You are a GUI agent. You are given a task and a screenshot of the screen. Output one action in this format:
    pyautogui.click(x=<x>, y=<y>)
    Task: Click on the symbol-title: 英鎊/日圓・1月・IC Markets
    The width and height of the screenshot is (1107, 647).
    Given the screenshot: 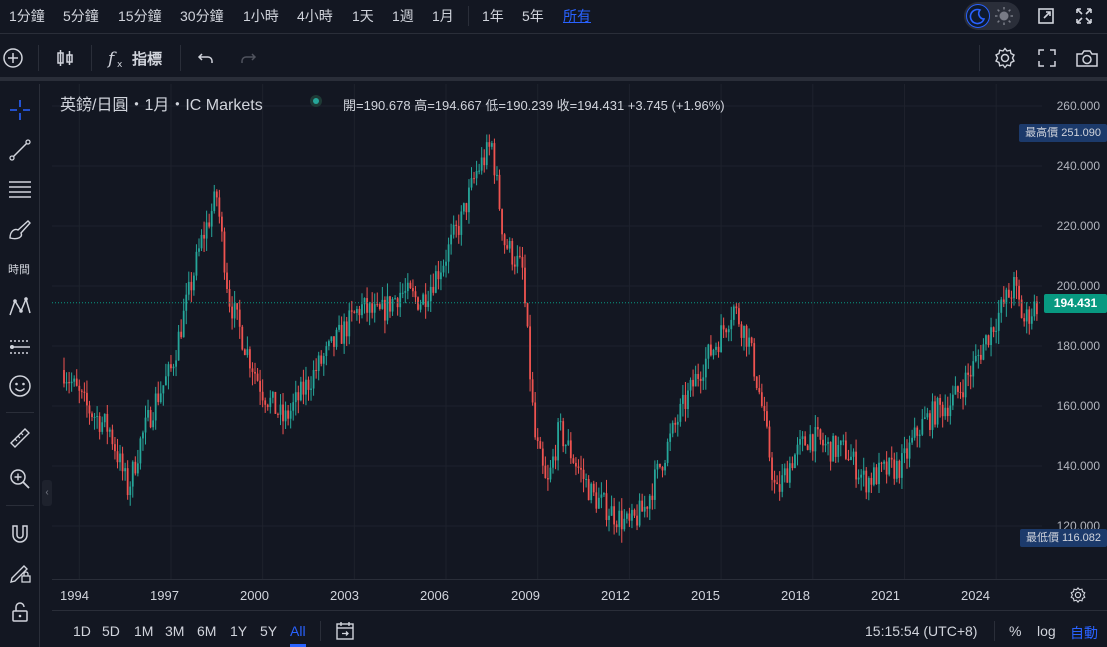 What is the action you would take?
    pyautogui.click(x=161, y=105)
    